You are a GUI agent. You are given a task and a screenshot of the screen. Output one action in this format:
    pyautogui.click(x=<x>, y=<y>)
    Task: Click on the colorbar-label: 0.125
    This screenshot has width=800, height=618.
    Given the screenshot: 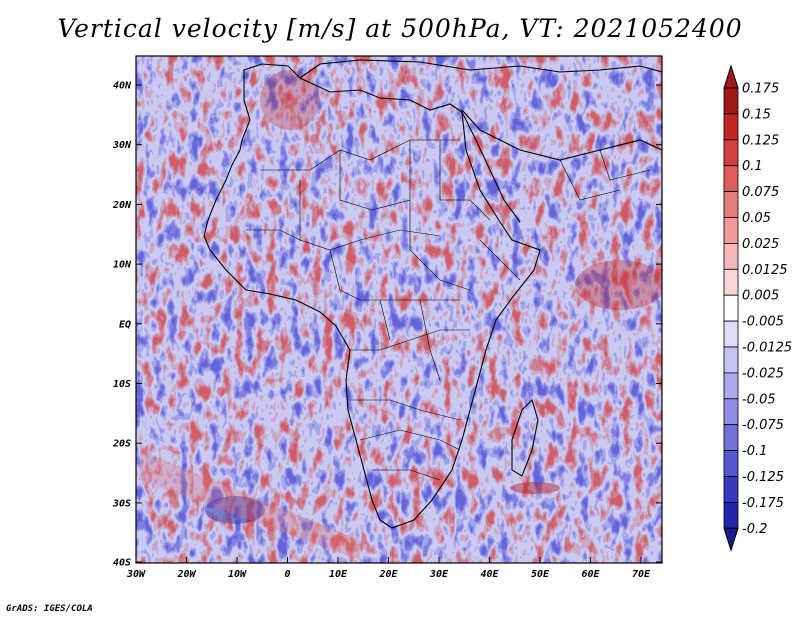 What is the action you would take?
    pyautogui.click(x=760, y=140)
    